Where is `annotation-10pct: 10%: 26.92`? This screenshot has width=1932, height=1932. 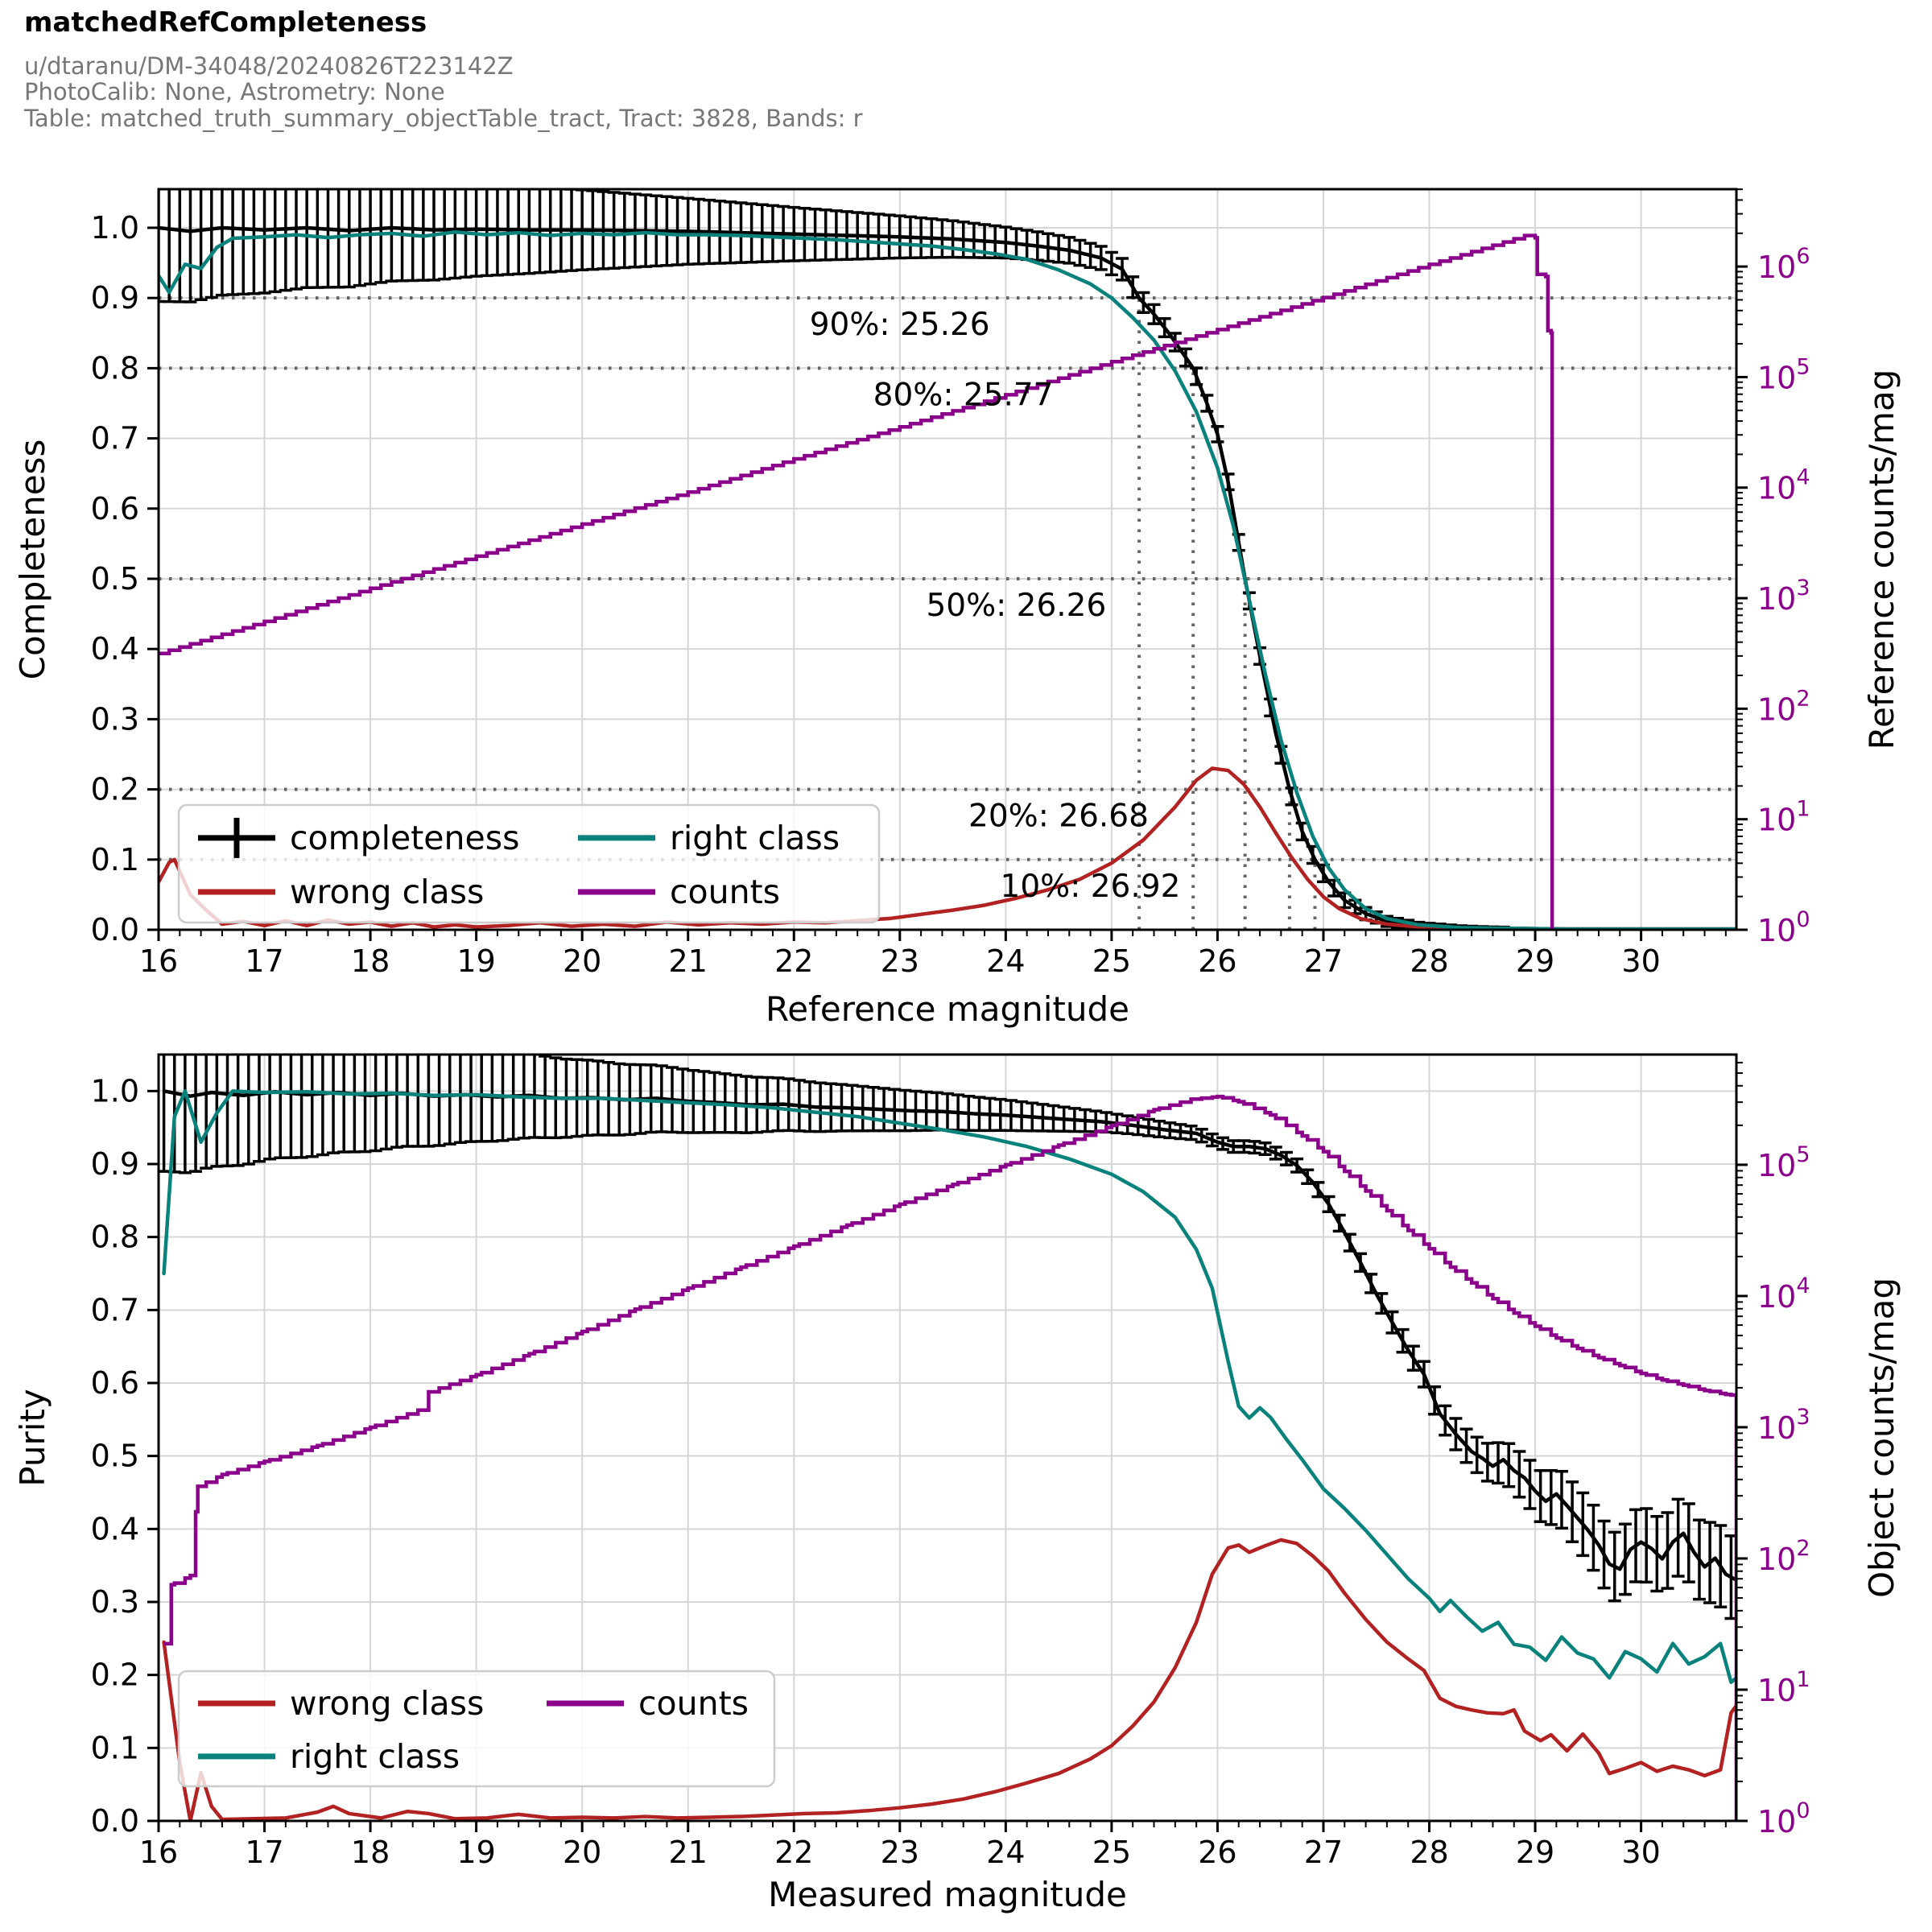
annotation-10pct: 10%: 26.92 is located at coordinates (1091, 887).